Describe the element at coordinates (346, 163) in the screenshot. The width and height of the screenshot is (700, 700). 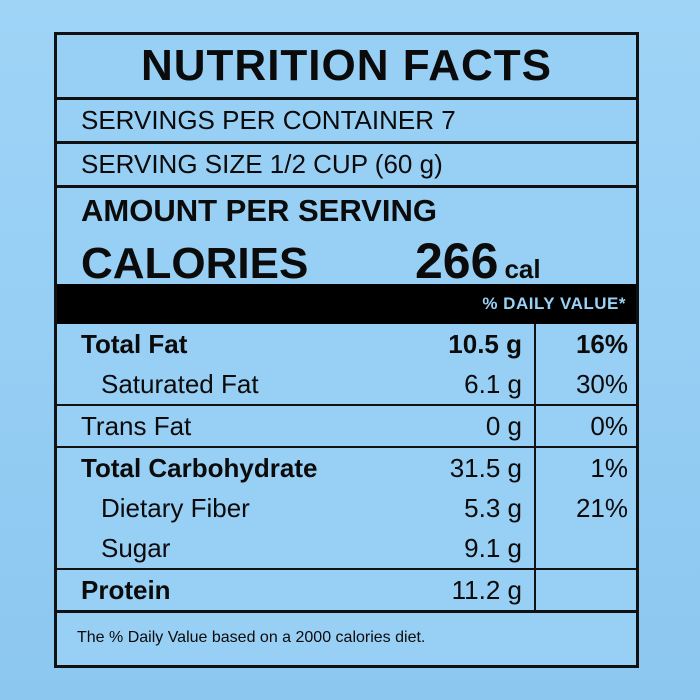
I see `serving-size: SERVING SIZE 1/2 CUP (60 g)` at that location.